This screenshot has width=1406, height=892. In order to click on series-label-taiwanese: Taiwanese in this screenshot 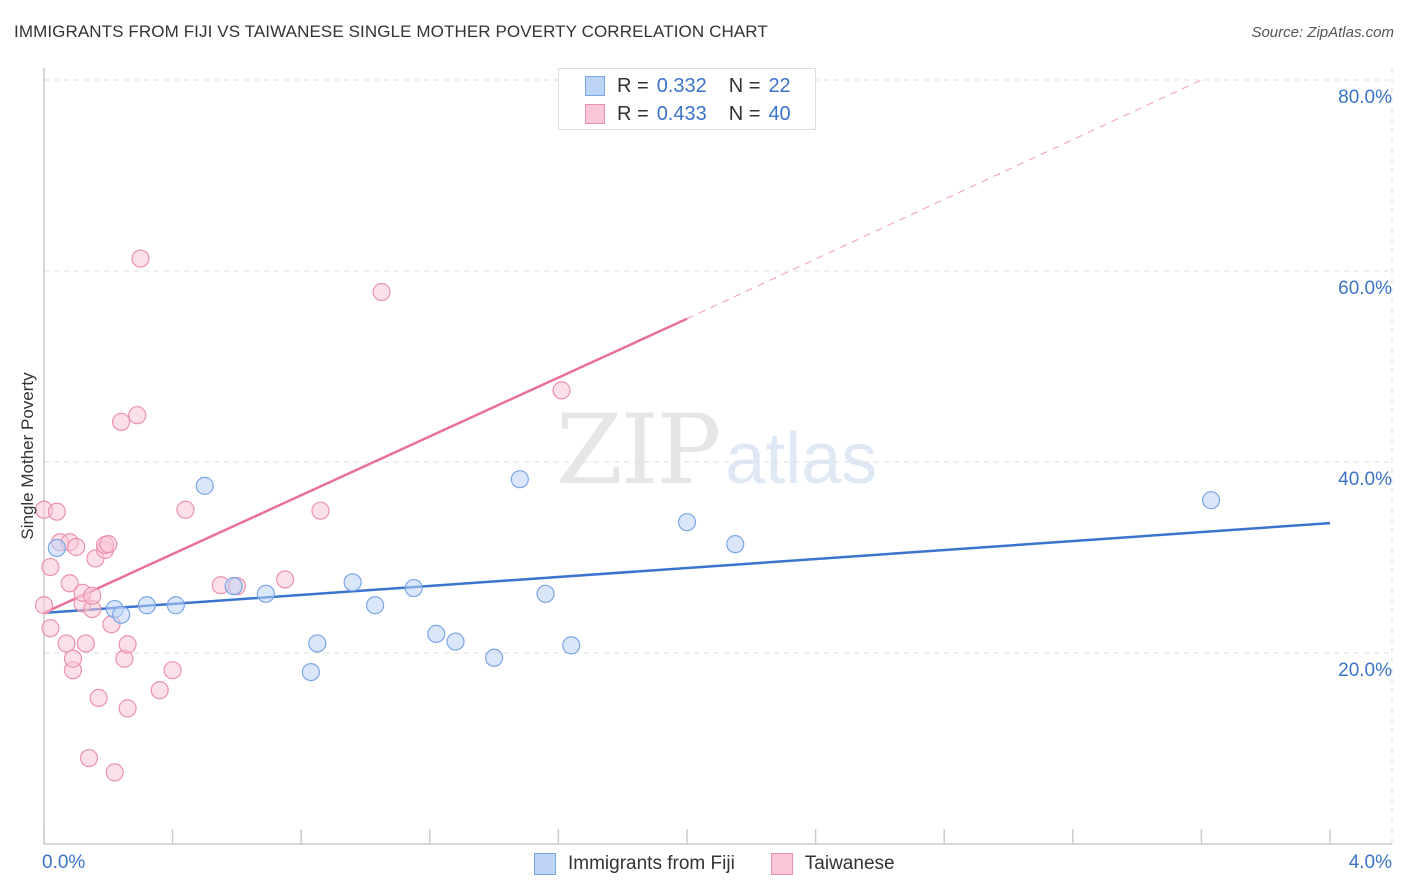, I will do `click(849, 863)`.